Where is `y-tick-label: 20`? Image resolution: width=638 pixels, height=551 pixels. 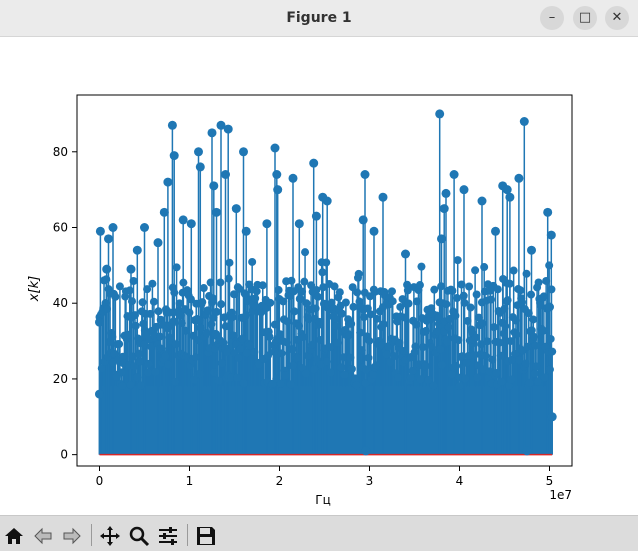 y-tick-label: 20 is located at coordinates (60, 379).